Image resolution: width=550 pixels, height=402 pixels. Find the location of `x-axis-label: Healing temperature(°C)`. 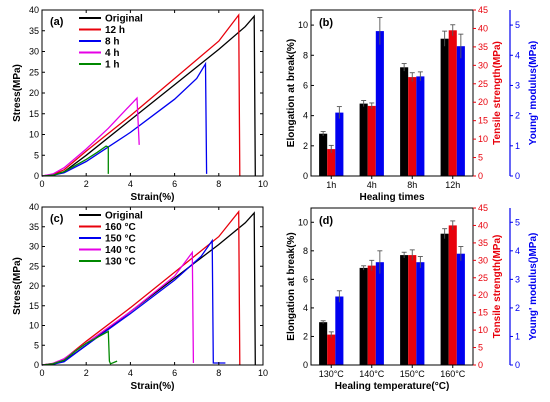

x-axis-label: Healing temperature(°C) is located at coordinates (392, 386).